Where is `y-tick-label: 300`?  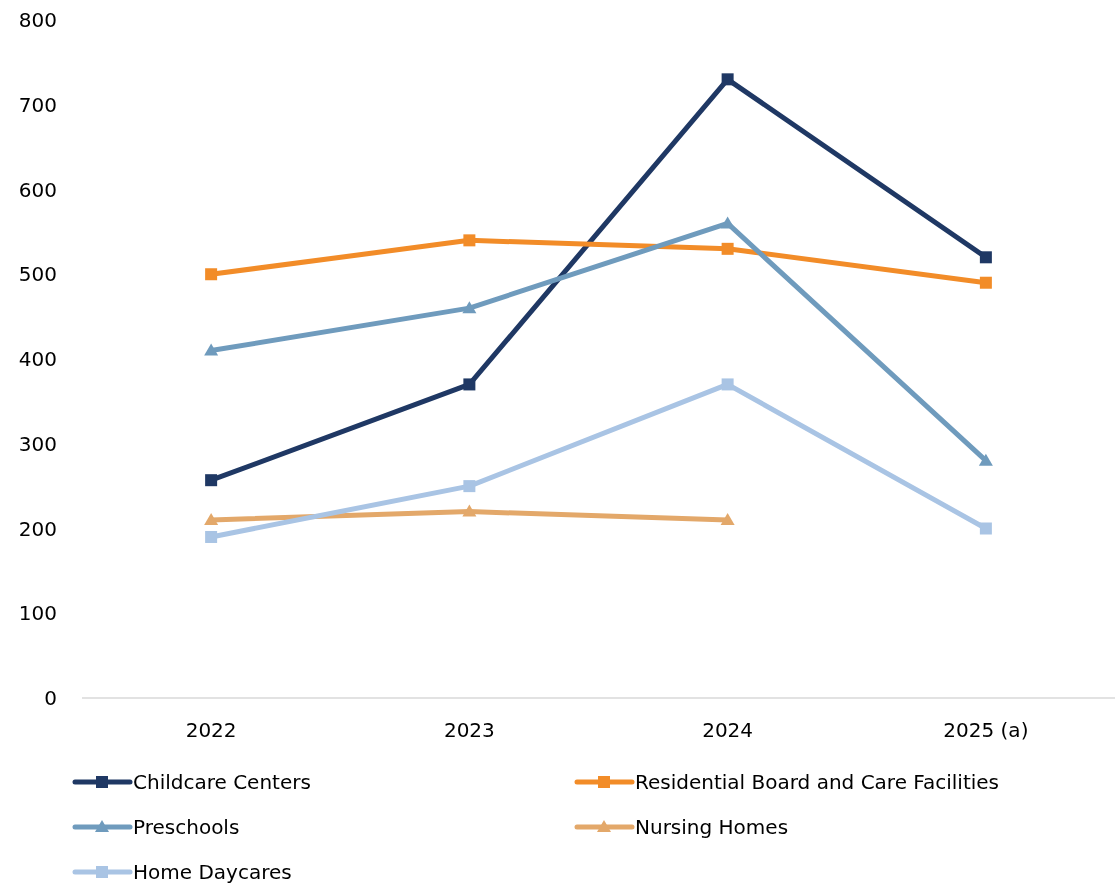
y-tick-label: 300 is located at coordinates (37, 443).